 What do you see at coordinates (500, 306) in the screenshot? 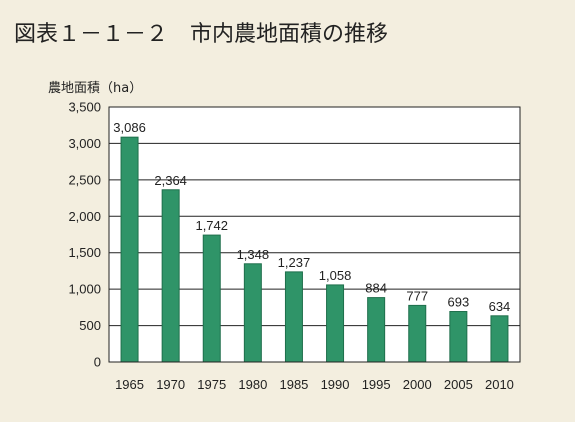
I see `data-label-2010: 634` at bounding box center [500, 306].